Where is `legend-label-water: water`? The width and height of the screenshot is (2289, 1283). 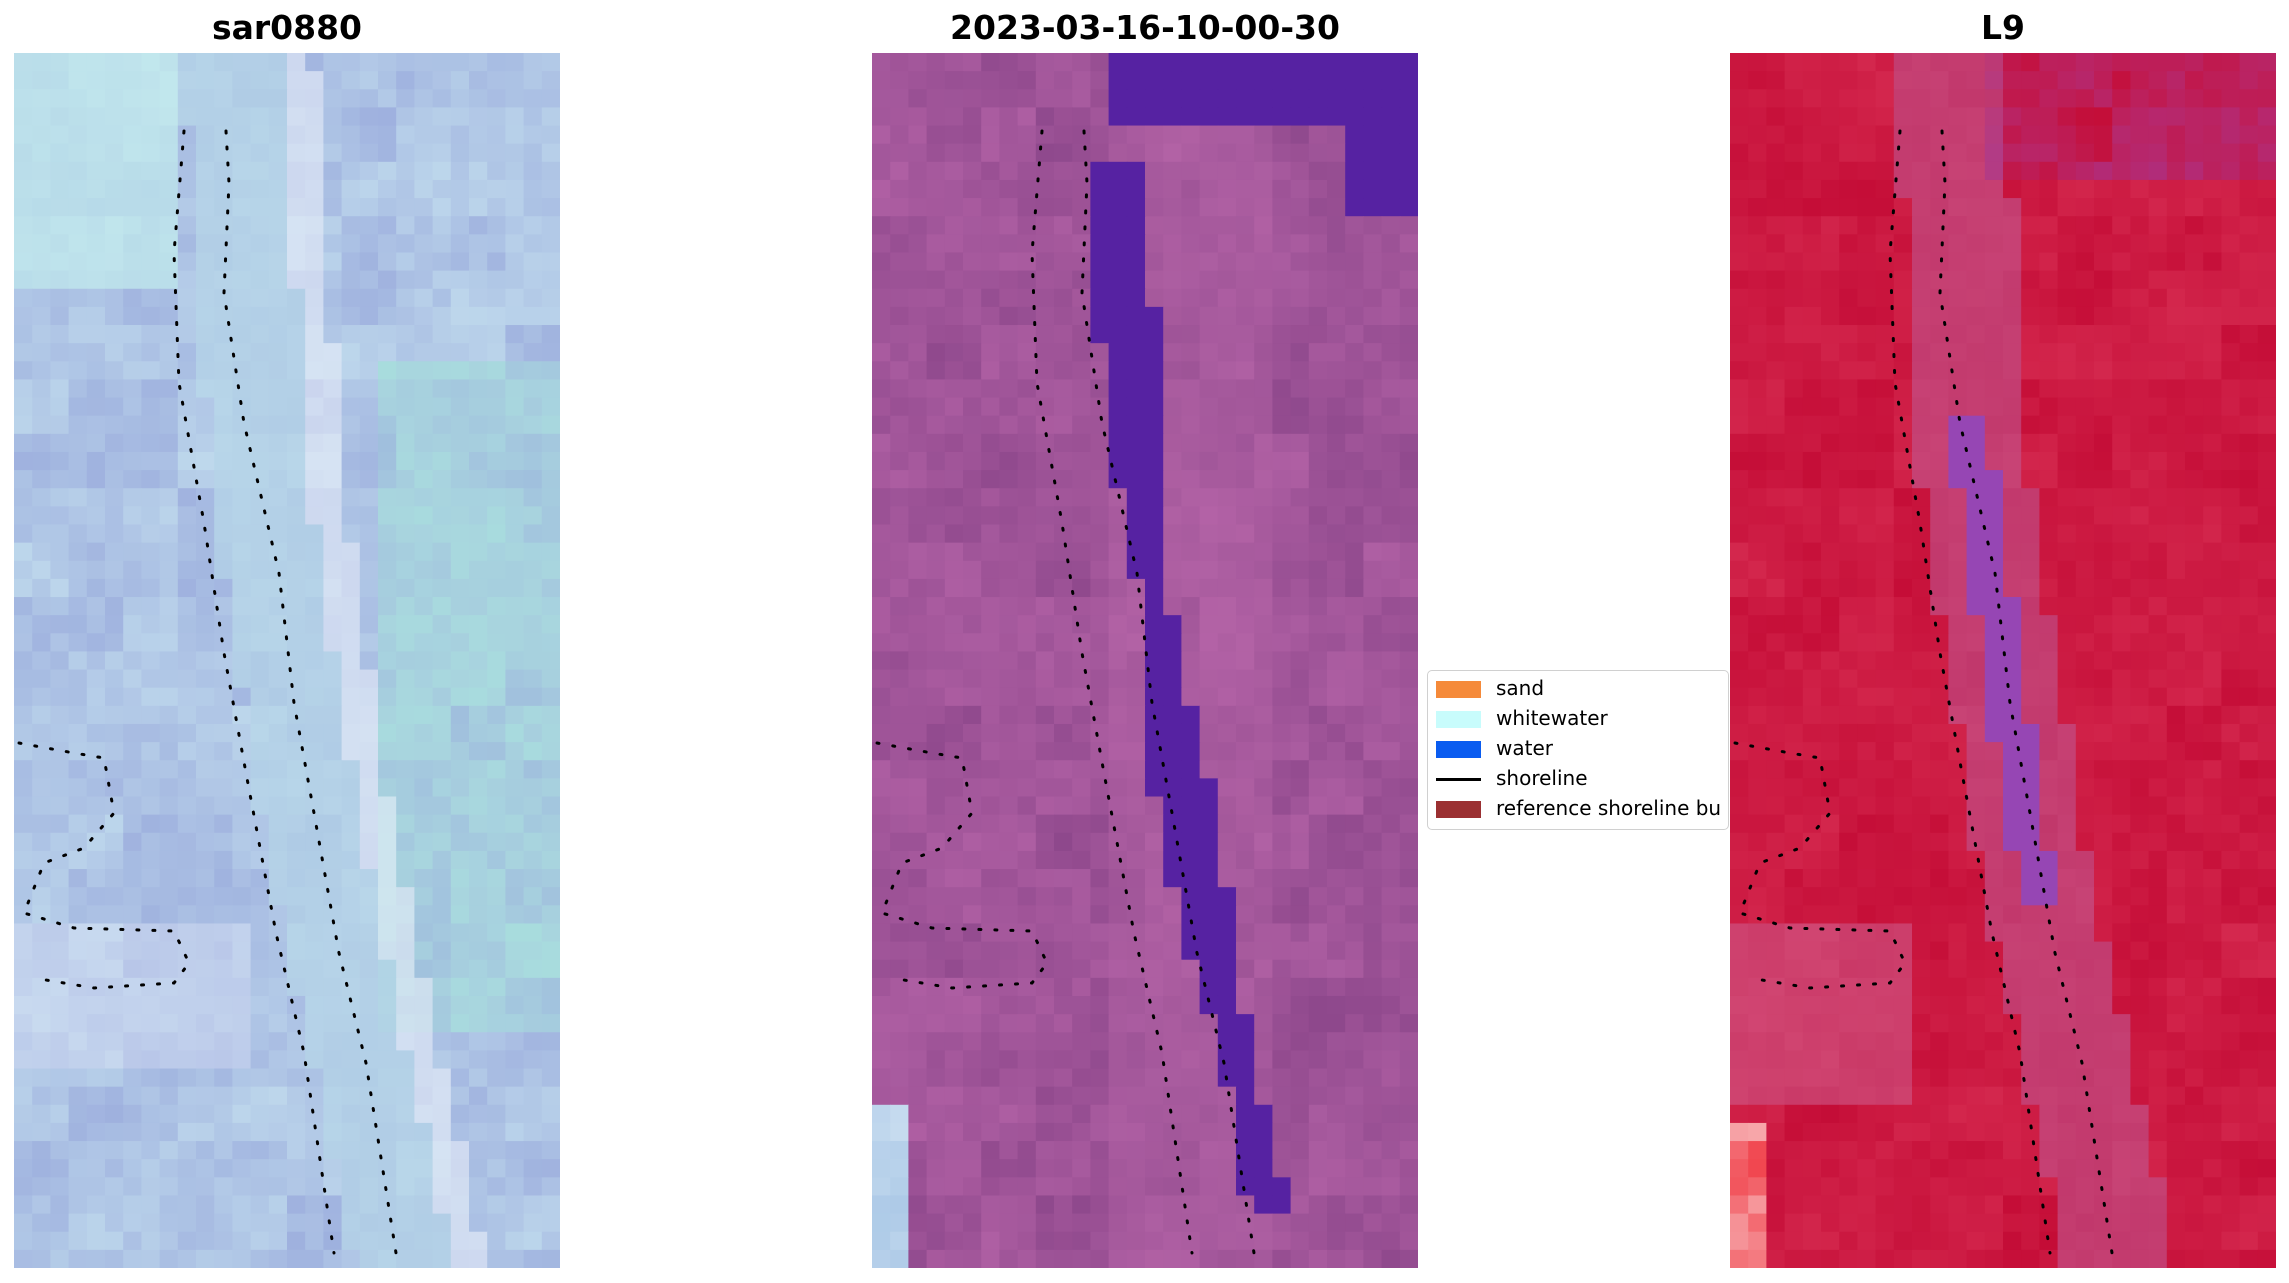 legend-label-water: water is located at coordinates (1524, 748).